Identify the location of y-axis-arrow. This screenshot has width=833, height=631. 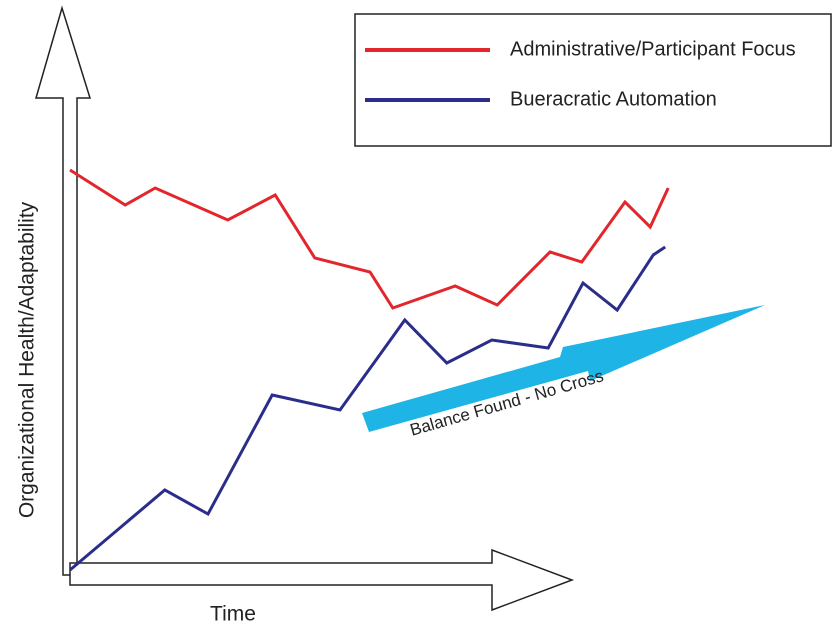
(63, 290).